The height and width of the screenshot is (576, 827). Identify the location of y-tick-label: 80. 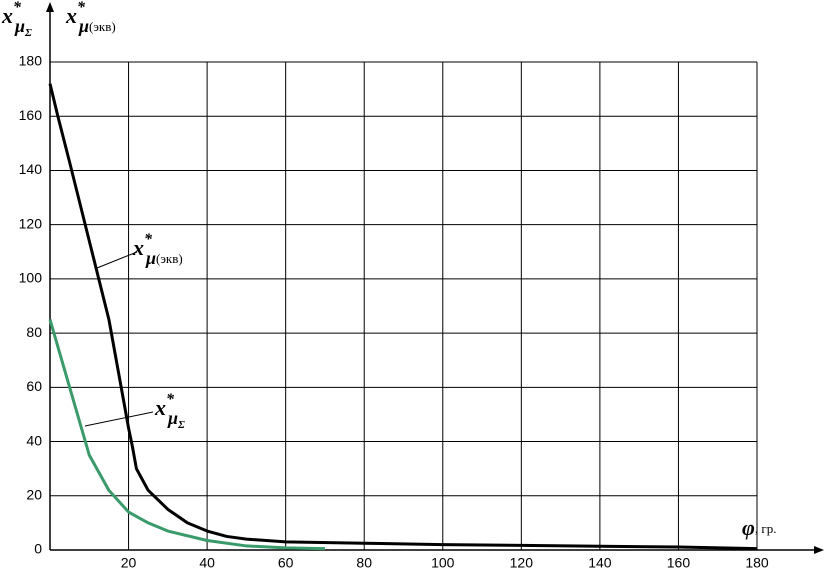
(34, 332).